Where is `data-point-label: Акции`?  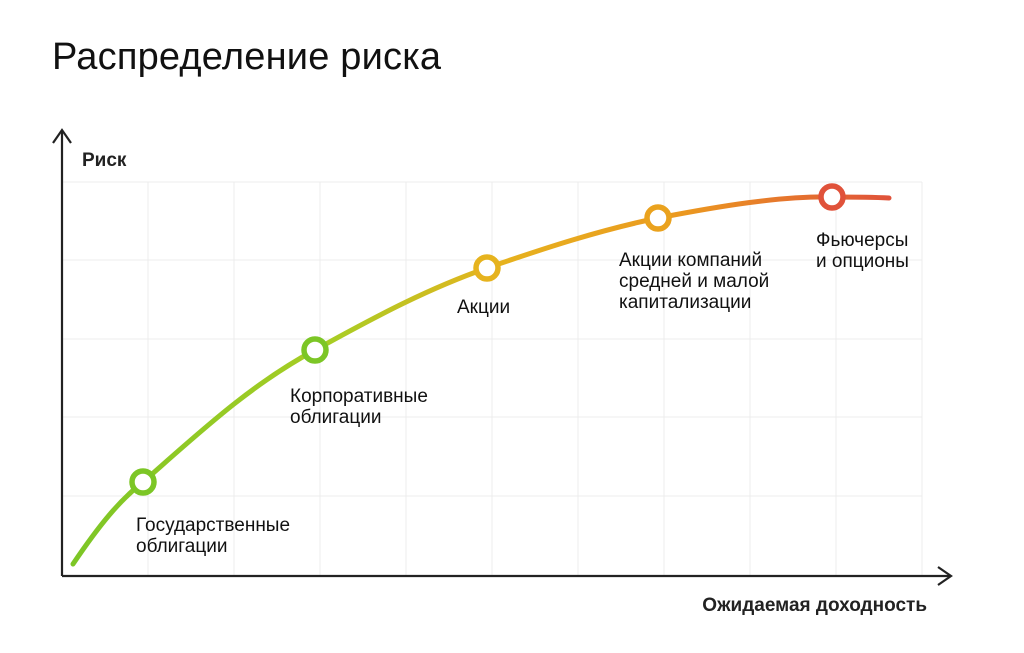 data-point-label: Акции is located at coordinates (483, 307).